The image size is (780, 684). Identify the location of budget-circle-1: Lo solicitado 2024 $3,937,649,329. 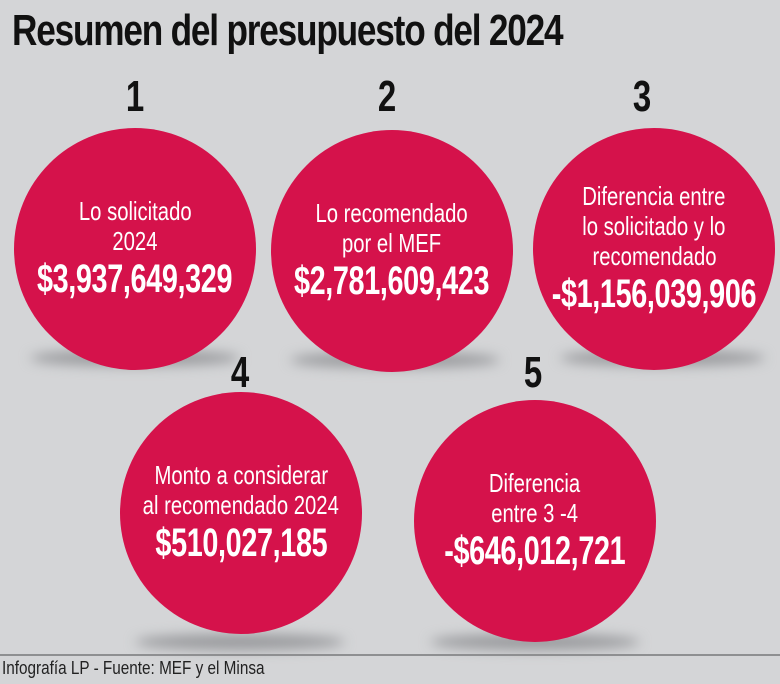
(135, 249).